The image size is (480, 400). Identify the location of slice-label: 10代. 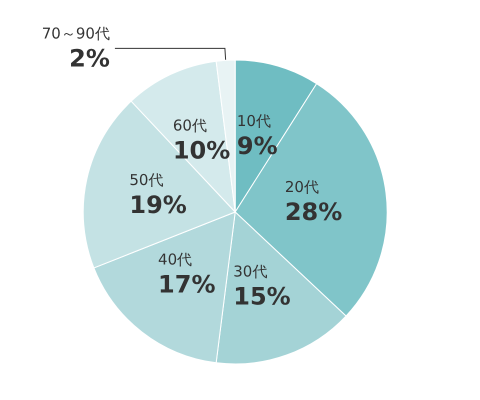
(253, 121).